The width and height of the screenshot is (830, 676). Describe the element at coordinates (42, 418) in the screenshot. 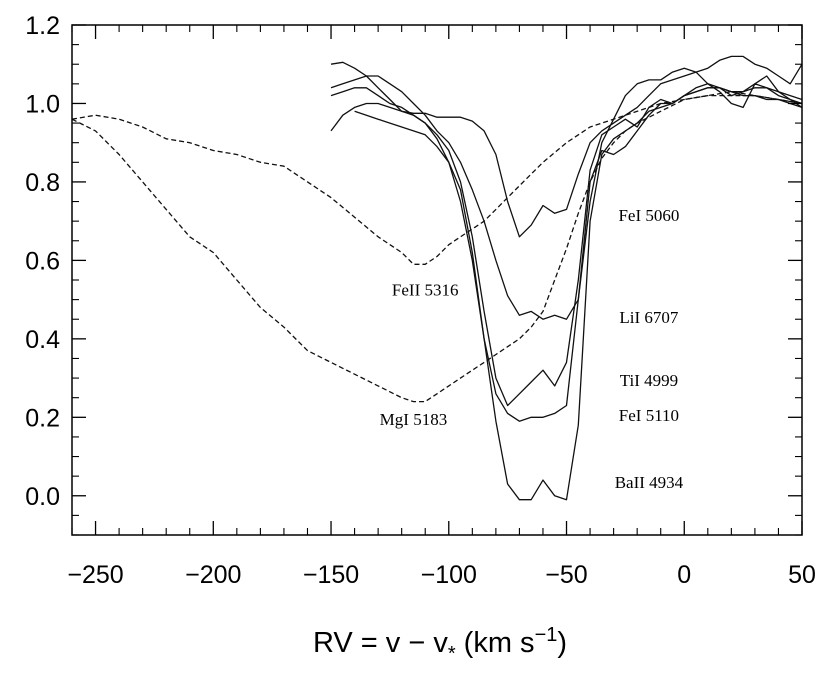

I see `y-tick-label: 0.2` at that location.